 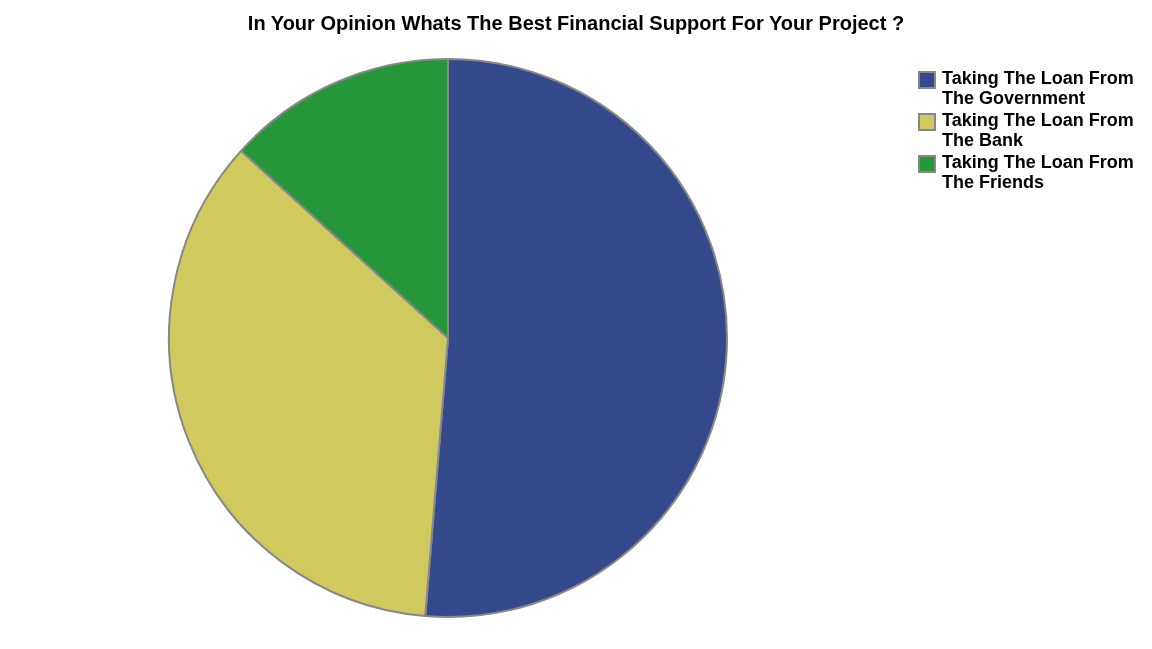 What do you see at coordinates (576, 23) in the screenshot?
I see `chart-title: In Your Opinion Whats The Best Financial Support For Your Project ?` at bounding box center [576, 23].